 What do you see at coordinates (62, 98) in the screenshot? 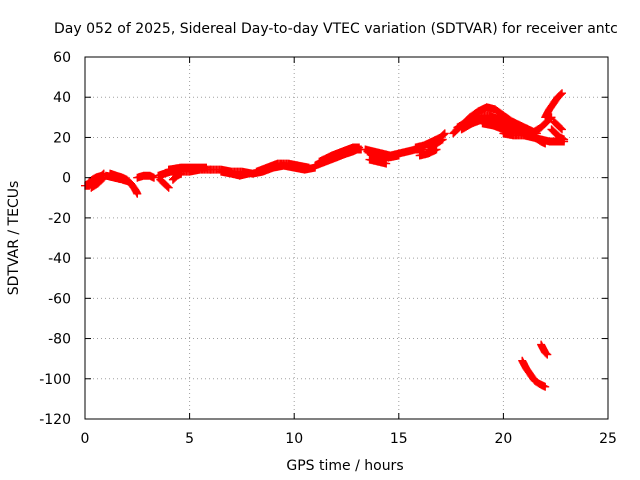
I see `y-tick-label: 40` at bounding box center [62, 98].